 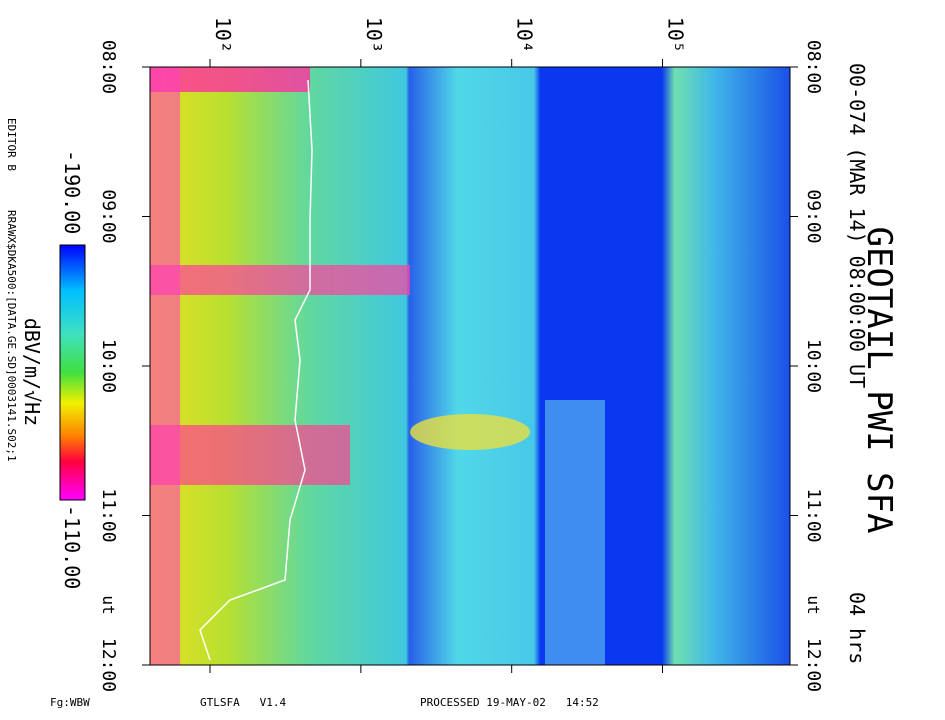 I want to click on editor: EDITOR B, so click(x=11, y=144).